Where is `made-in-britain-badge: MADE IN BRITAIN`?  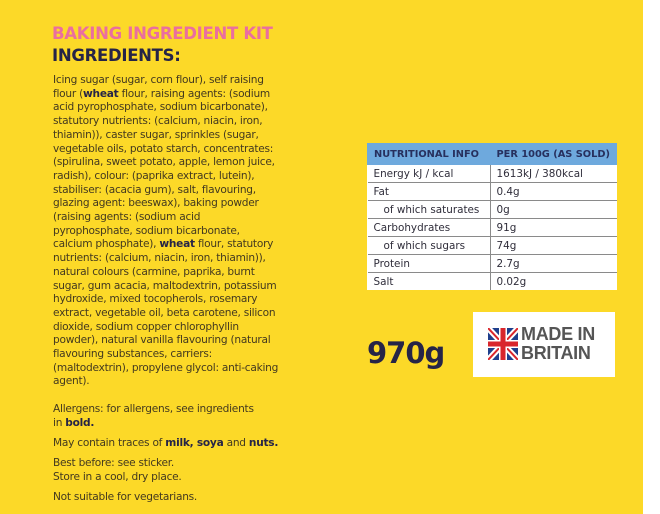 made-in-britain-badge: MADE IN BRITAIN is located at coordinates (544, 344).